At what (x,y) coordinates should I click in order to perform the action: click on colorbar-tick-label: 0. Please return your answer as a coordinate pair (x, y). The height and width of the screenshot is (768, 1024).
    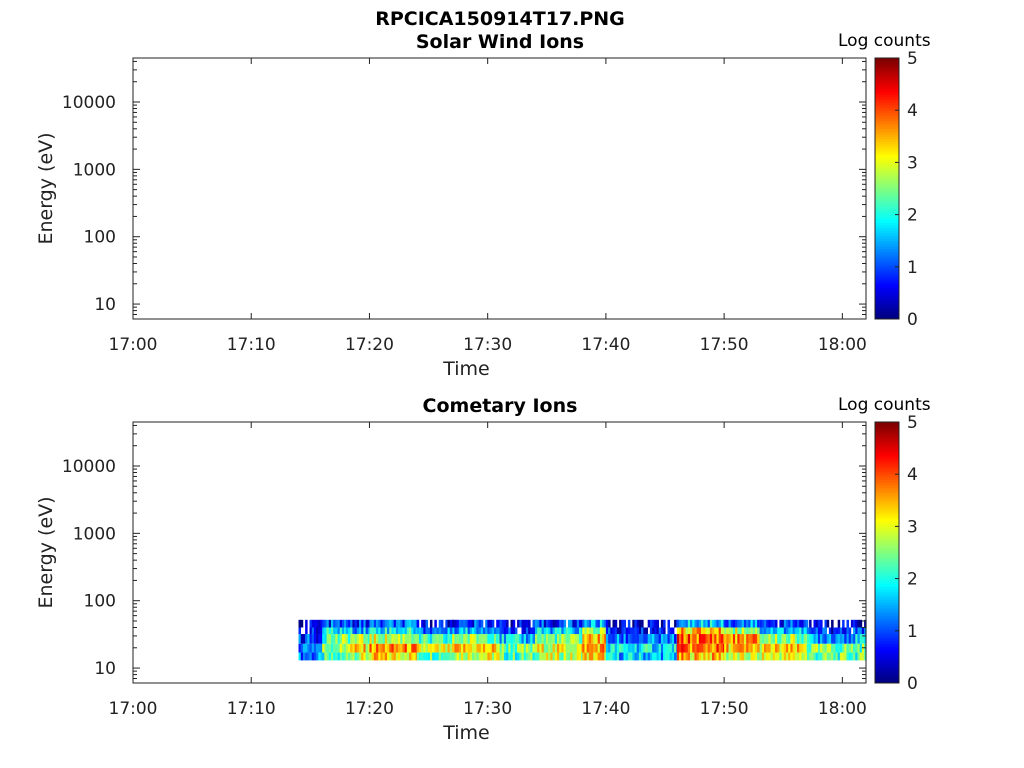
    Looking at the image, I should click on (912, 684).